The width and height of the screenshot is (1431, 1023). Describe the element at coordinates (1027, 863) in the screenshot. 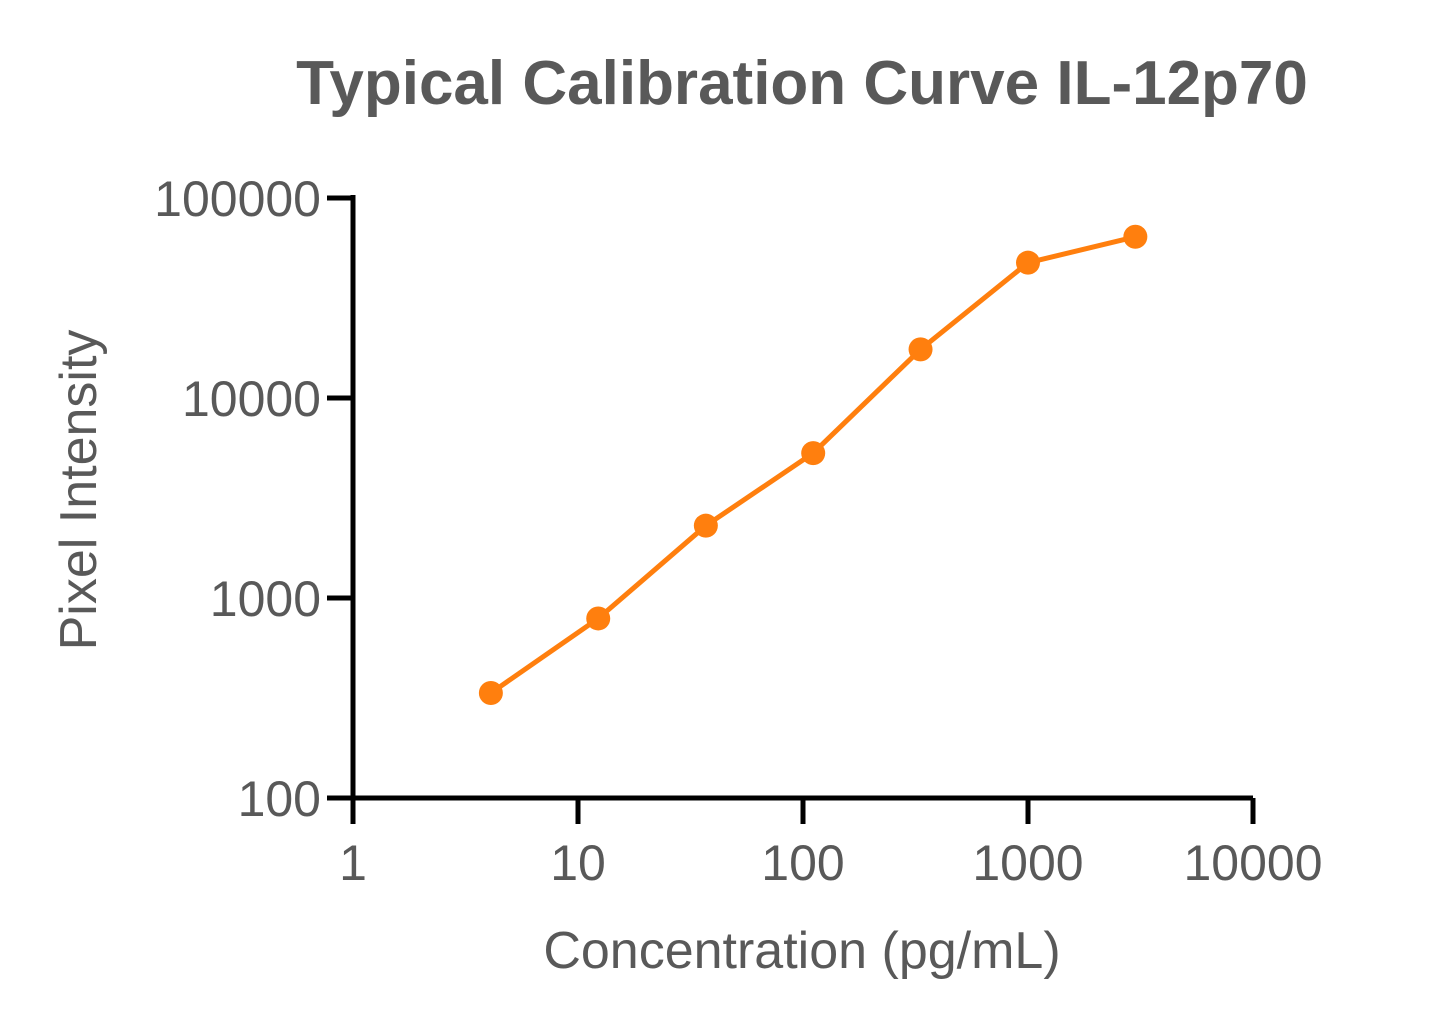

I see `x-tick-label: 1000` at that location.